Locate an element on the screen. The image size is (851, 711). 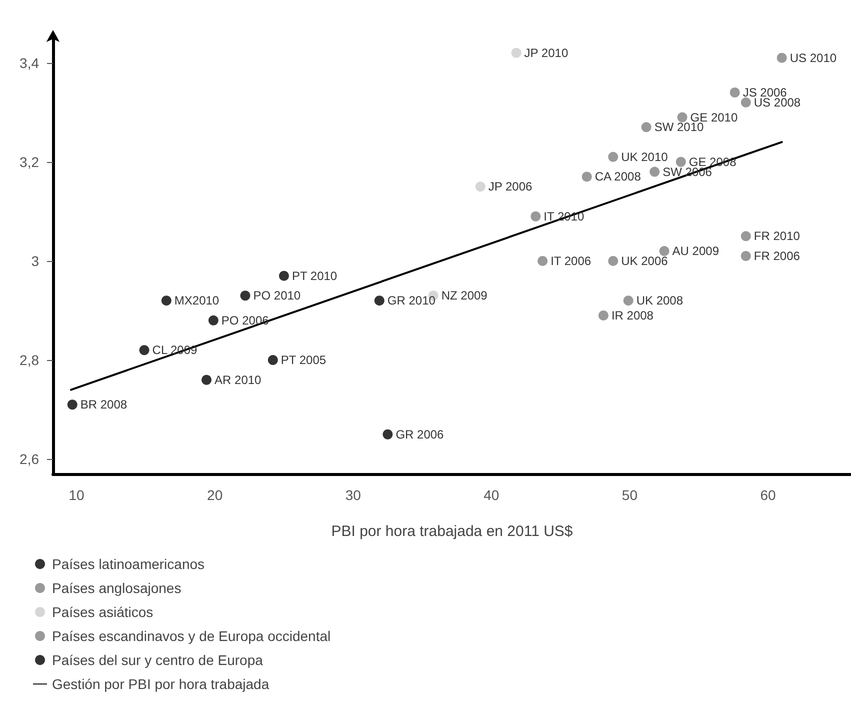
y-tick-label: 2,6 is located at coordinates (30, 459).